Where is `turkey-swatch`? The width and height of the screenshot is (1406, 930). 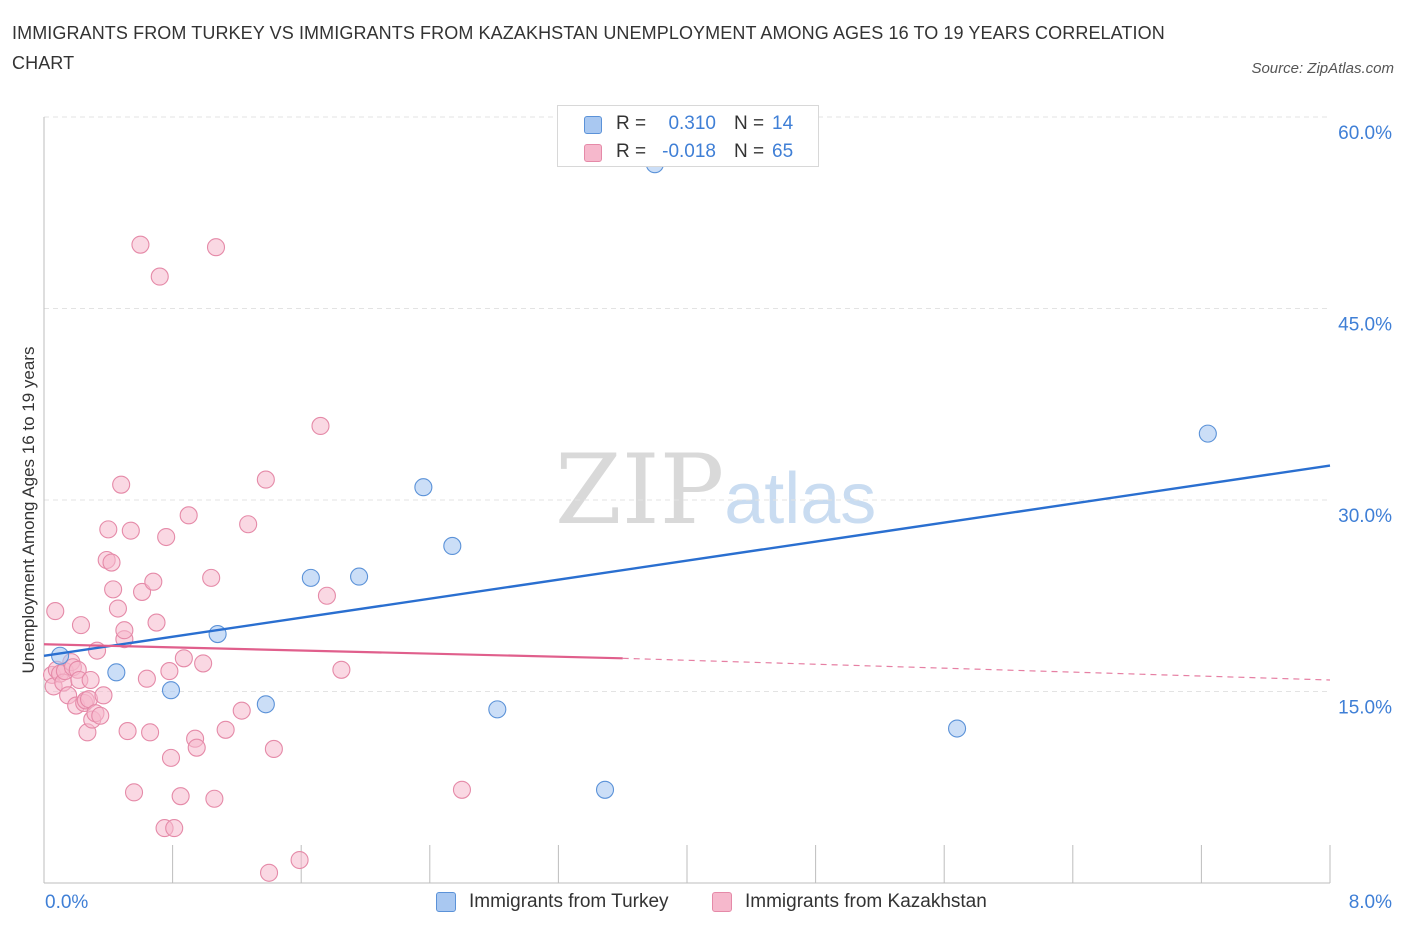 turkey-swatch is located at coordinates (593, 125).